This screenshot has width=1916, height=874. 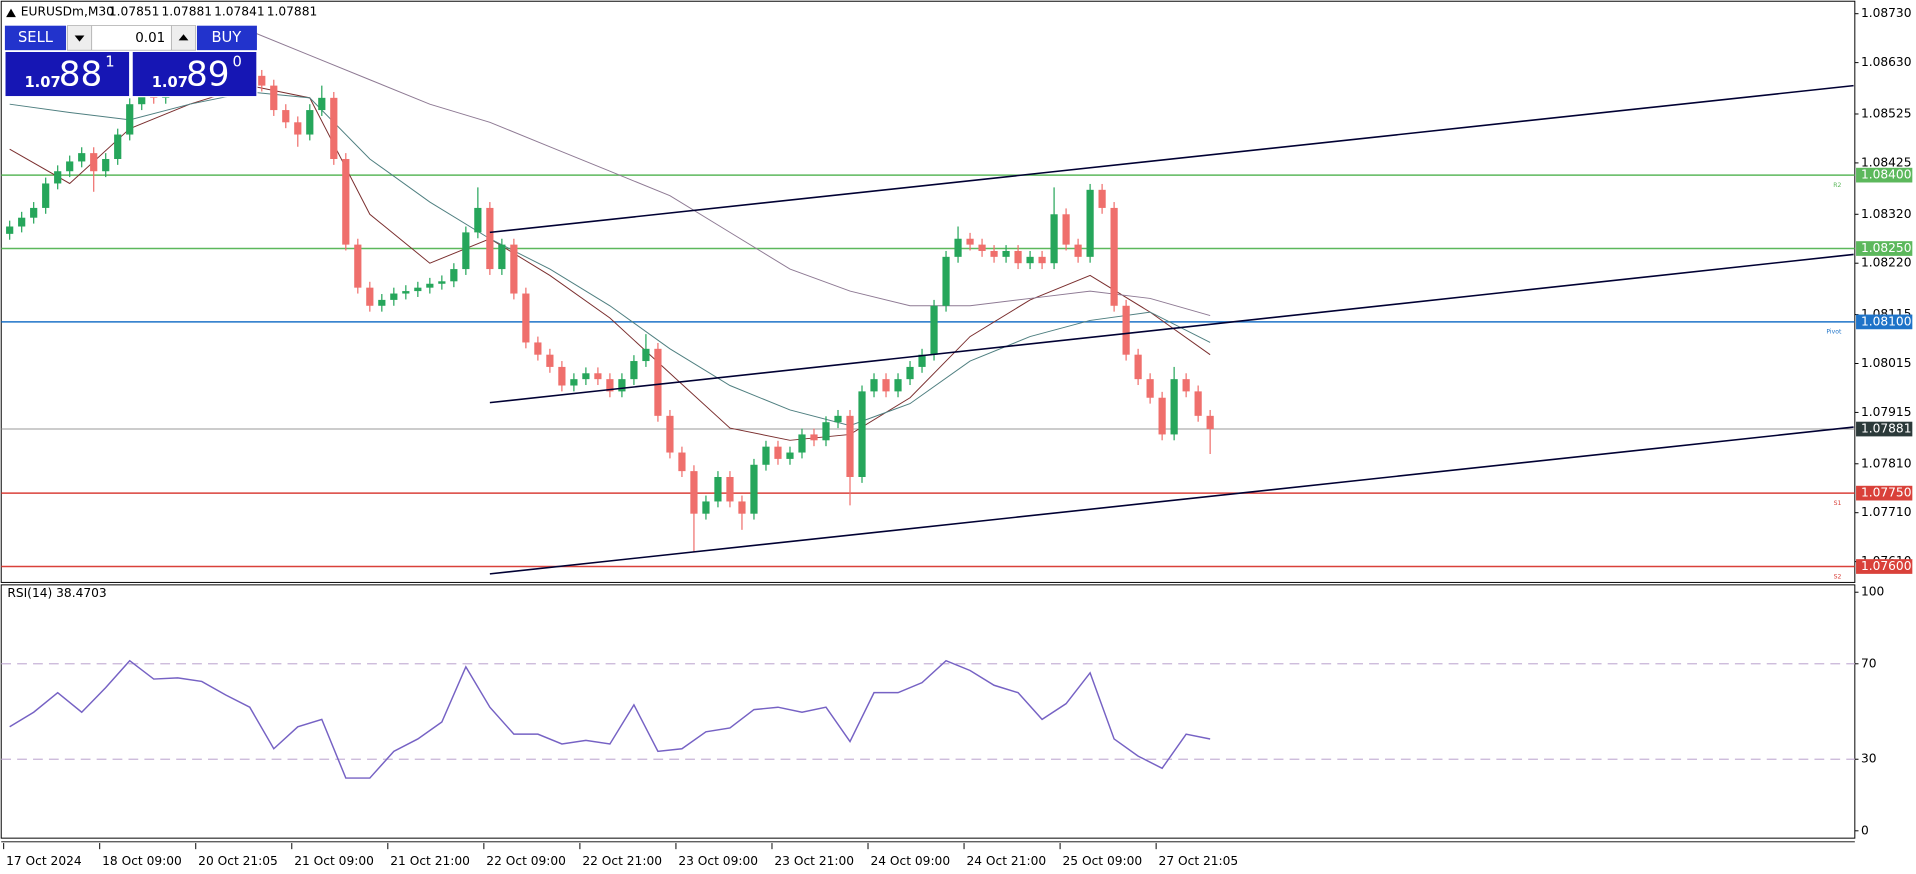 What do you see at coordinates (718, 861) in the screenshot?
I see `x-tick-label: 23 Oct 09:00` at bounding box center [718, 861].